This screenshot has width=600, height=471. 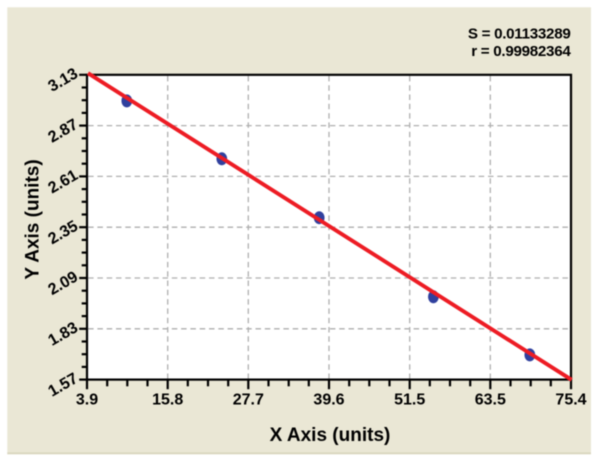 I want to click on svg-text: S = 0.01133289, so click(x=519, y=33).